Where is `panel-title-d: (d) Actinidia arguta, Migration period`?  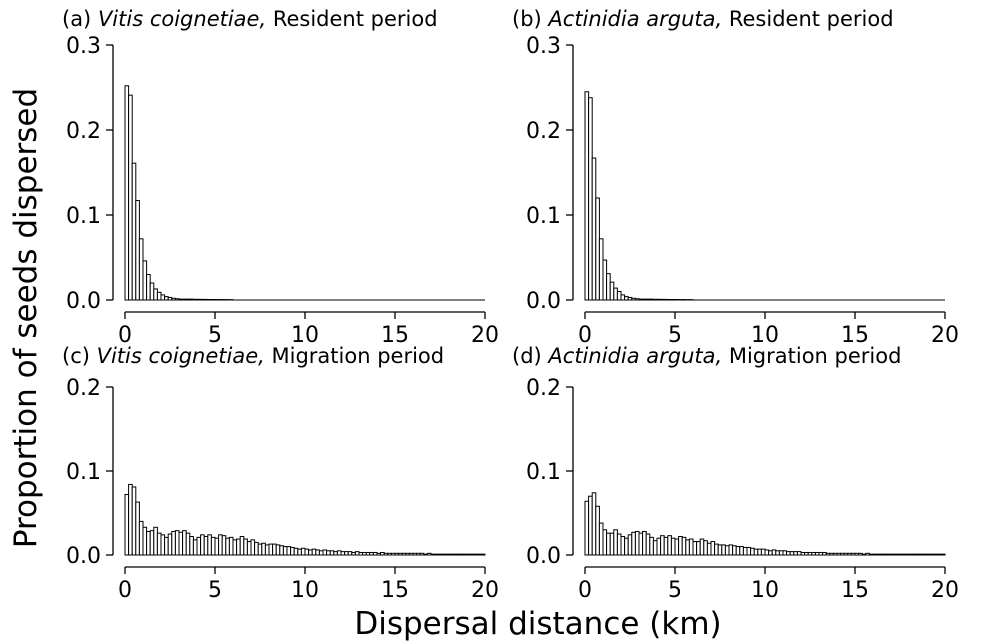 panel-title-d: (d) Actinidia arguta, Migration period is located at coordinates (706, 356).